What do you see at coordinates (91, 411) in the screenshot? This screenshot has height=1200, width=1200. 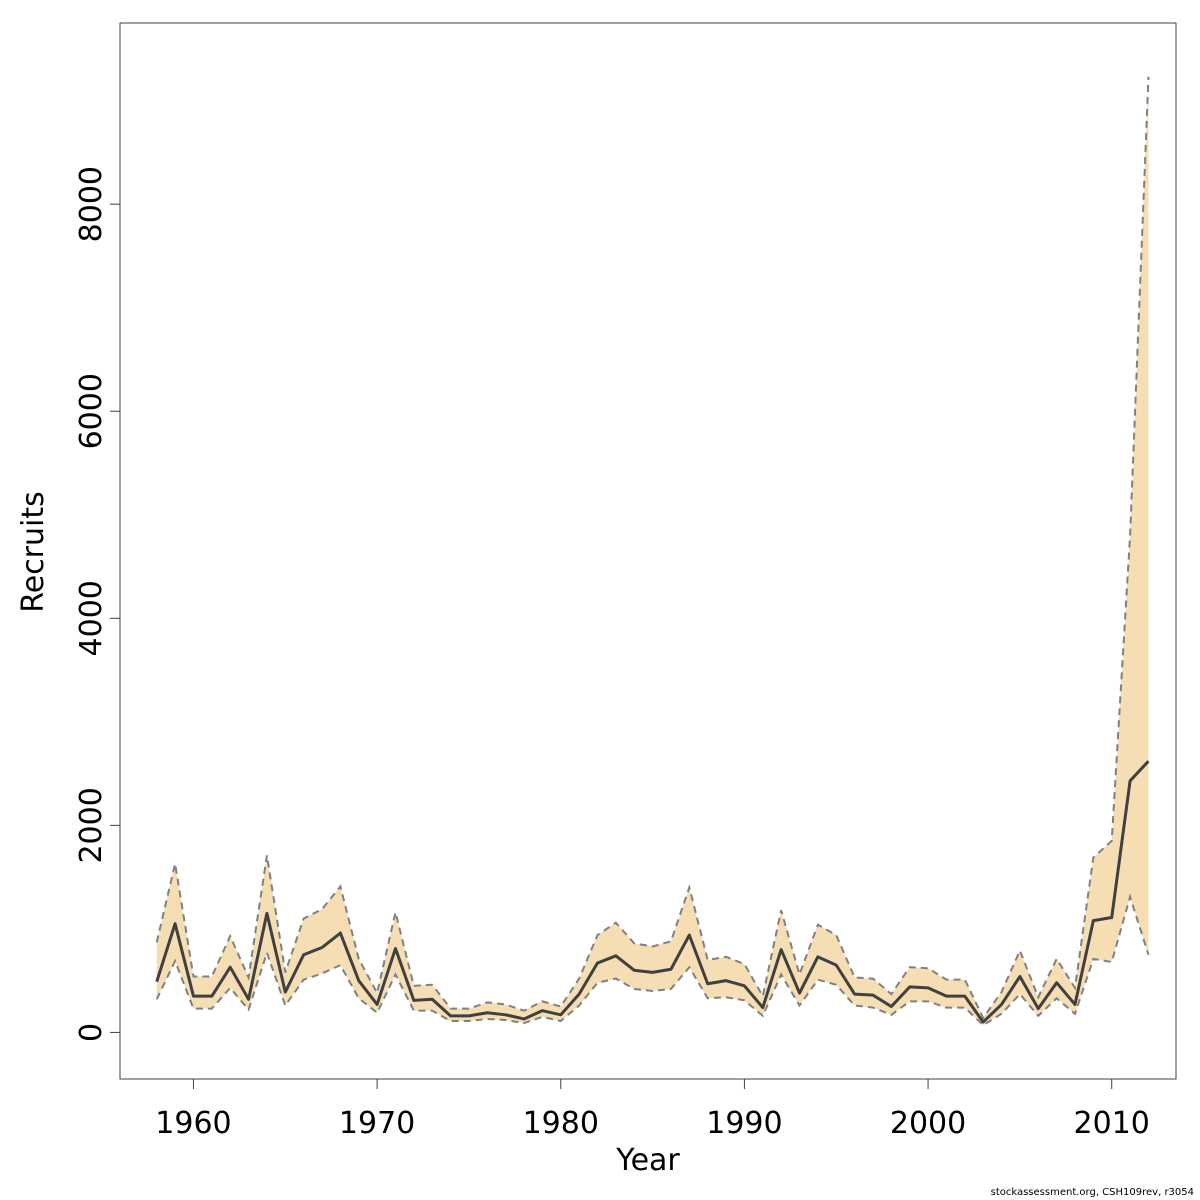 I see `y-tick-label: 6000` at bounding box center [91, 411].